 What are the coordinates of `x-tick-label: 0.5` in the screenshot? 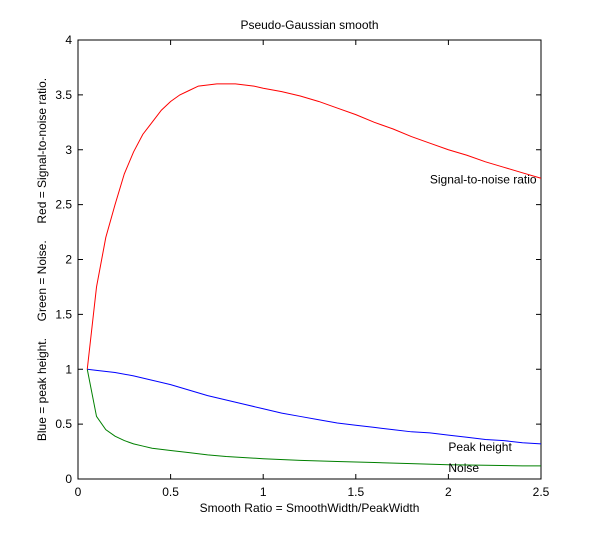 It's located at (170, 492).